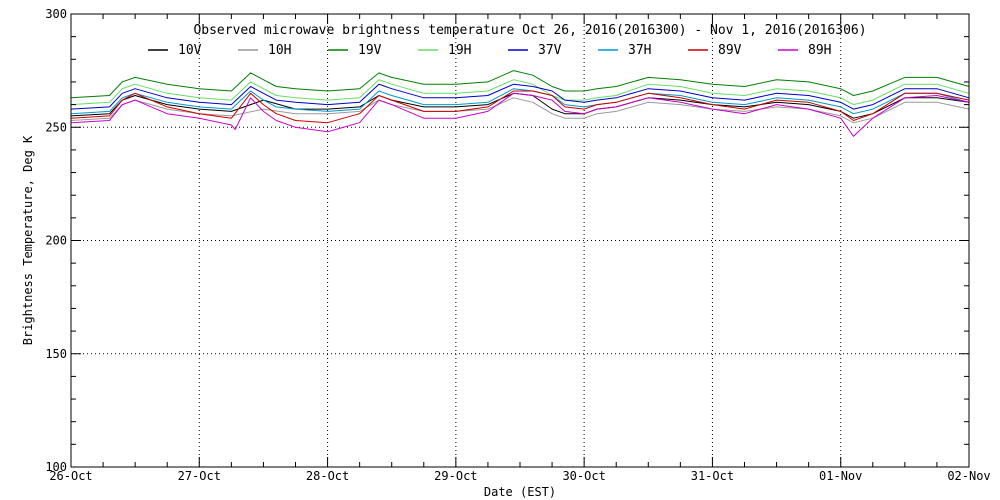 The height and width of the screenshot is (500, 1000). Describe the element at coordinates (56, 14) in the screenshot. I see `y-tick-label: 300` at that location.